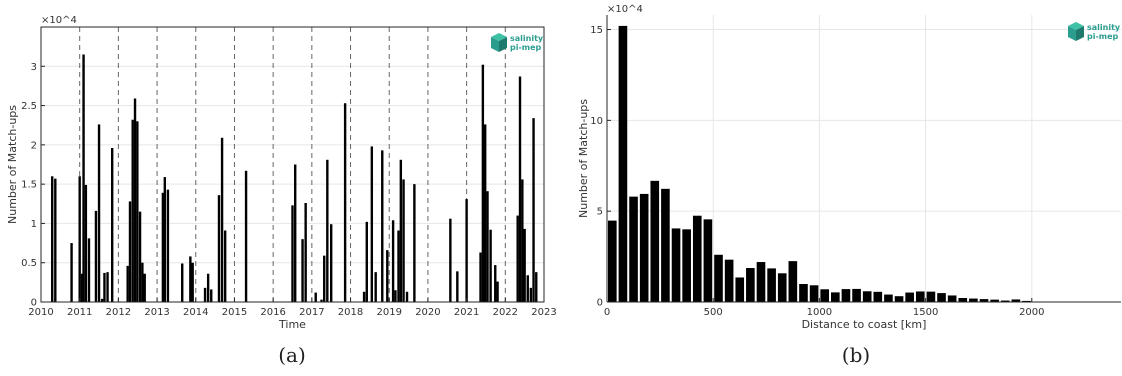 The image size is (1122, 376). What do you see at coordinates (596, 30) in the screenshot?
I see `y-tick-label: 15` at bounding box center [596, 30].